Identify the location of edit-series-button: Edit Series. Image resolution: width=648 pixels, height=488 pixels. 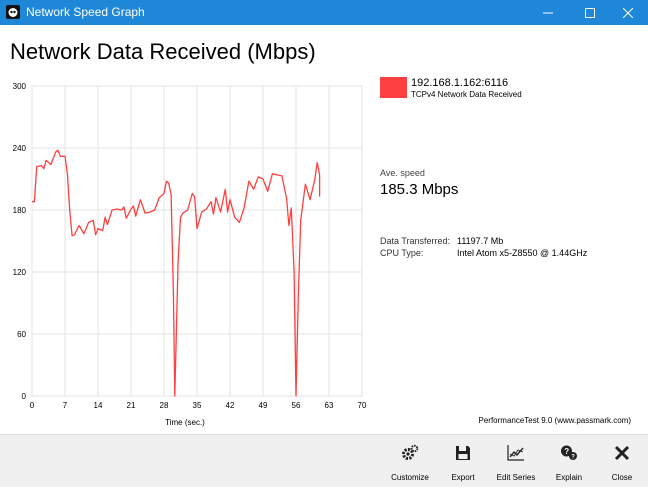
(516, 461).